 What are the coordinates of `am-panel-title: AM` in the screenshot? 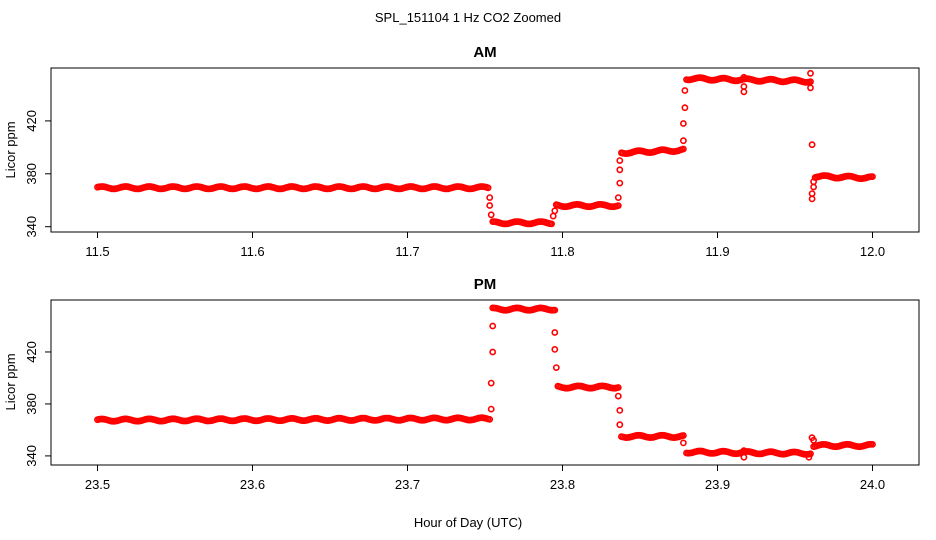 It's located at (484, 52).